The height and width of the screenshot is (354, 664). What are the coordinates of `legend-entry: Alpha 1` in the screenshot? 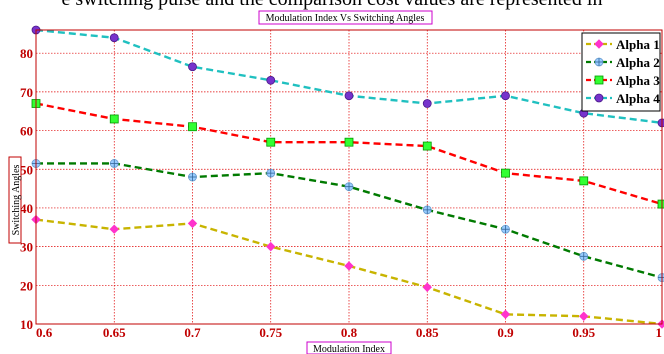 It's located at (623, 44).